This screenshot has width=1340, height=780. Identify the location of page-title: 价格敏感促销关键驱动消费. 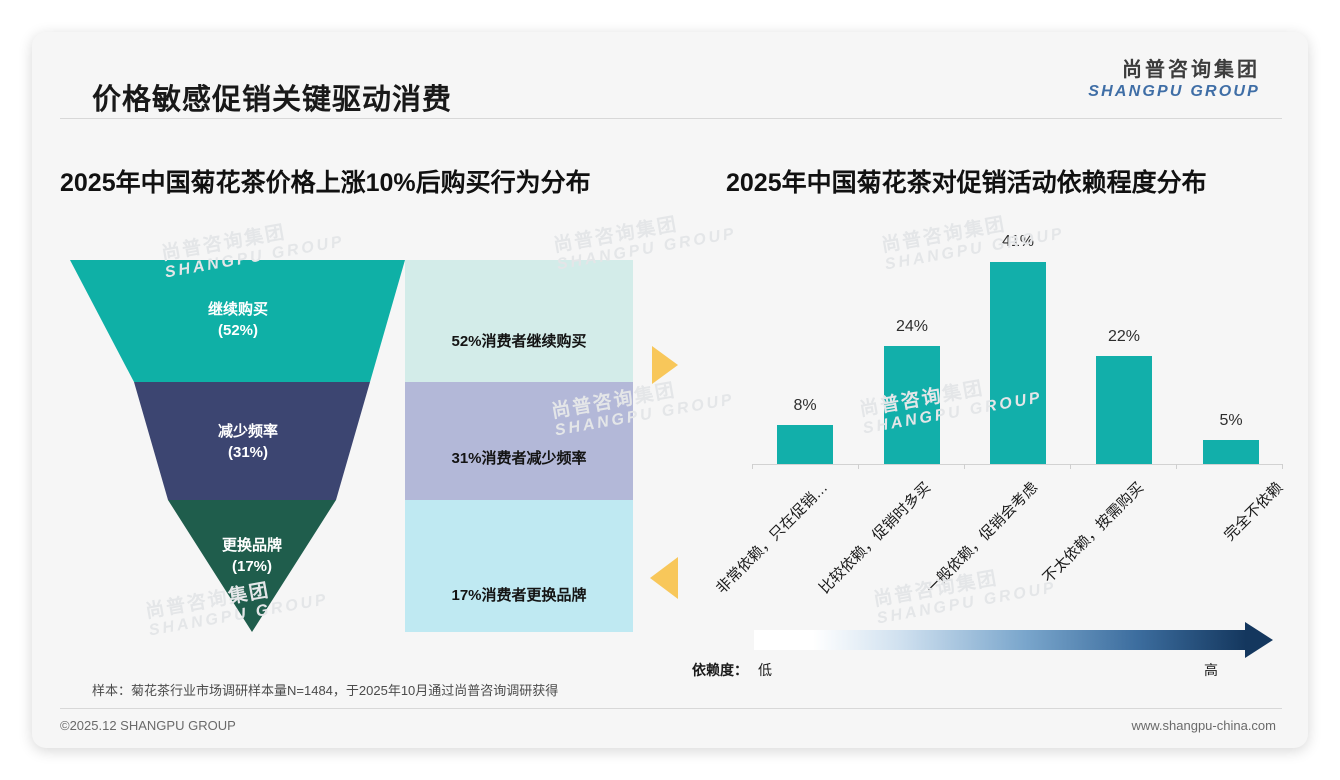
(272, 100).